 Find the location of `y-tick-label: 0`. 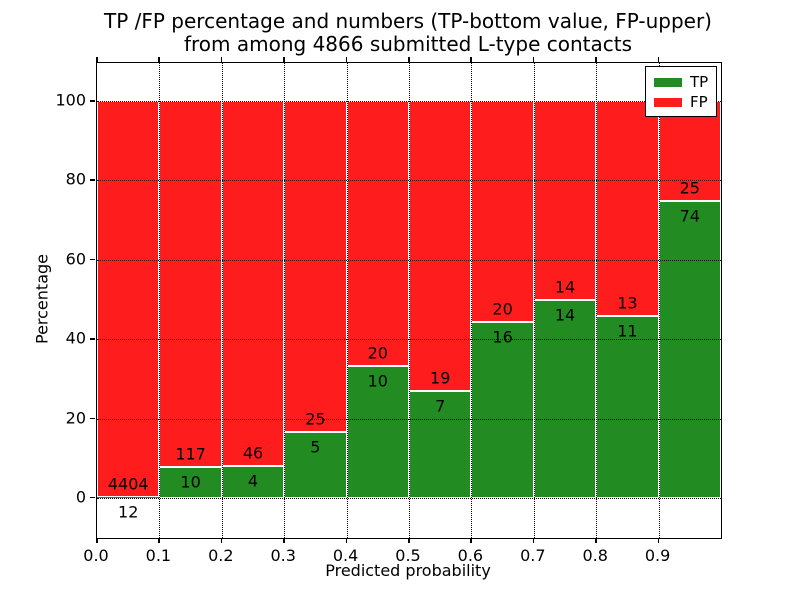

y-tick-label: 0 is located at coordinates (80, 497).